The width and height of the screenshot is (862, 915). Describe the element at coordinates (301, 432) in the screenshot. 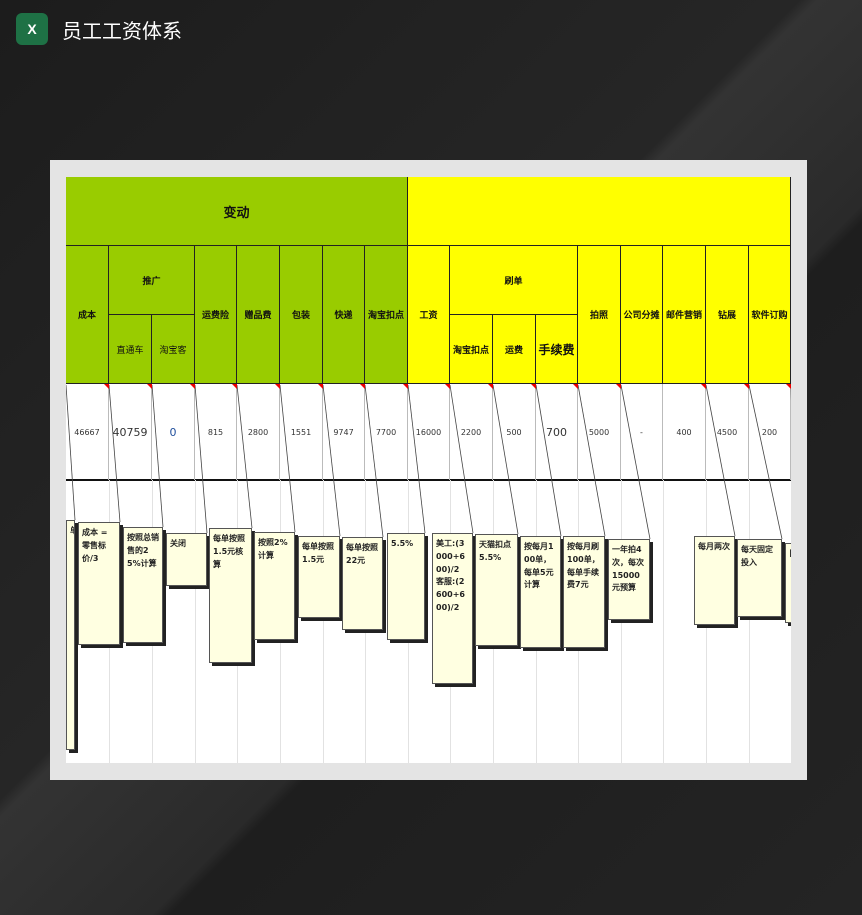

I see `value-cell: 1551` at that location.